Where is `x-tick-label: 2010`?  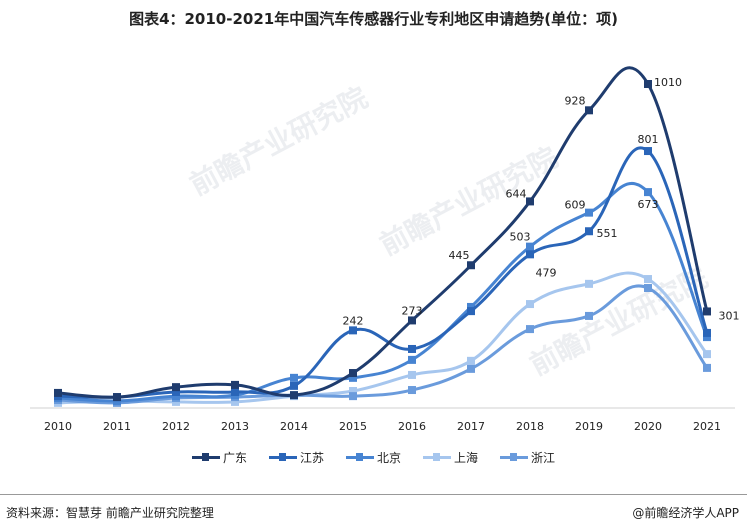 x-tick-label: 2010 is located at coordinates (58, 426).